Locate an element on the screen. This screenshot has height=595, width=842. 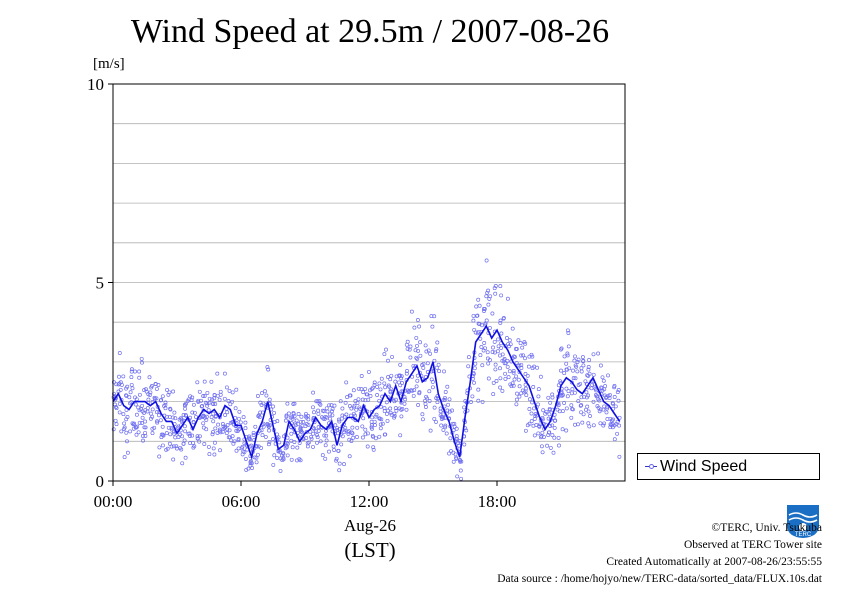
legend-swatch is located at coordinates (651, 466).